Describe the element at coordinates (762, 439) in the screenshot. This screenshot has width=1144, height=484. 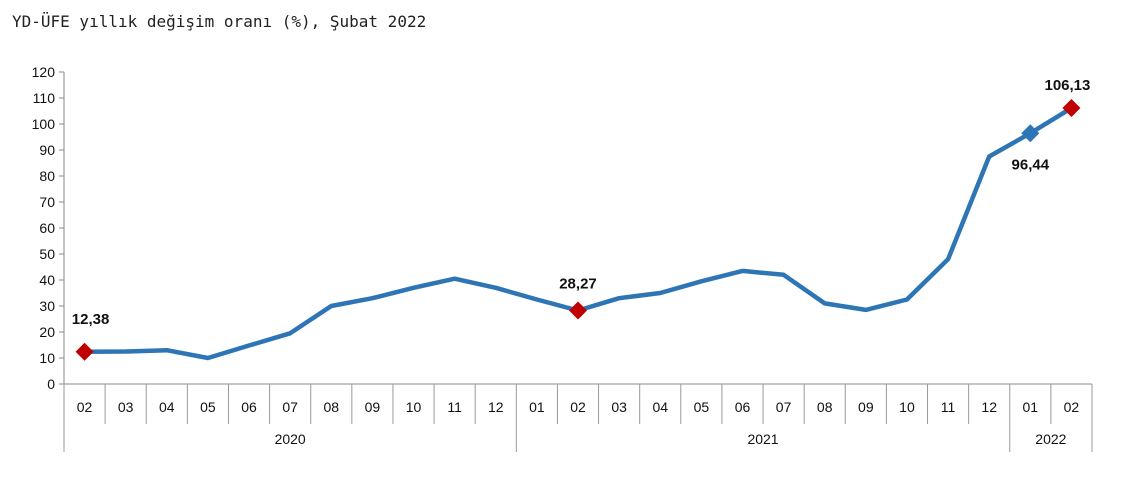
I see `year-label: 2021` at that location.